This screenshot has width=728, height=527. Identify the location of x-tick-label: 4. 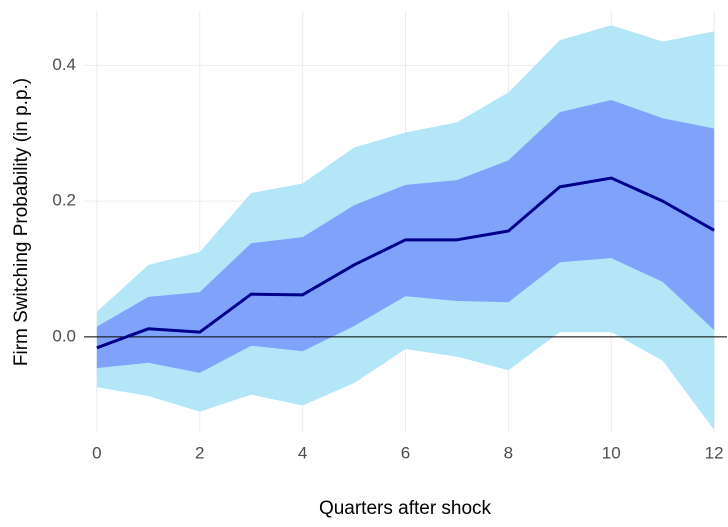
(302, 452).